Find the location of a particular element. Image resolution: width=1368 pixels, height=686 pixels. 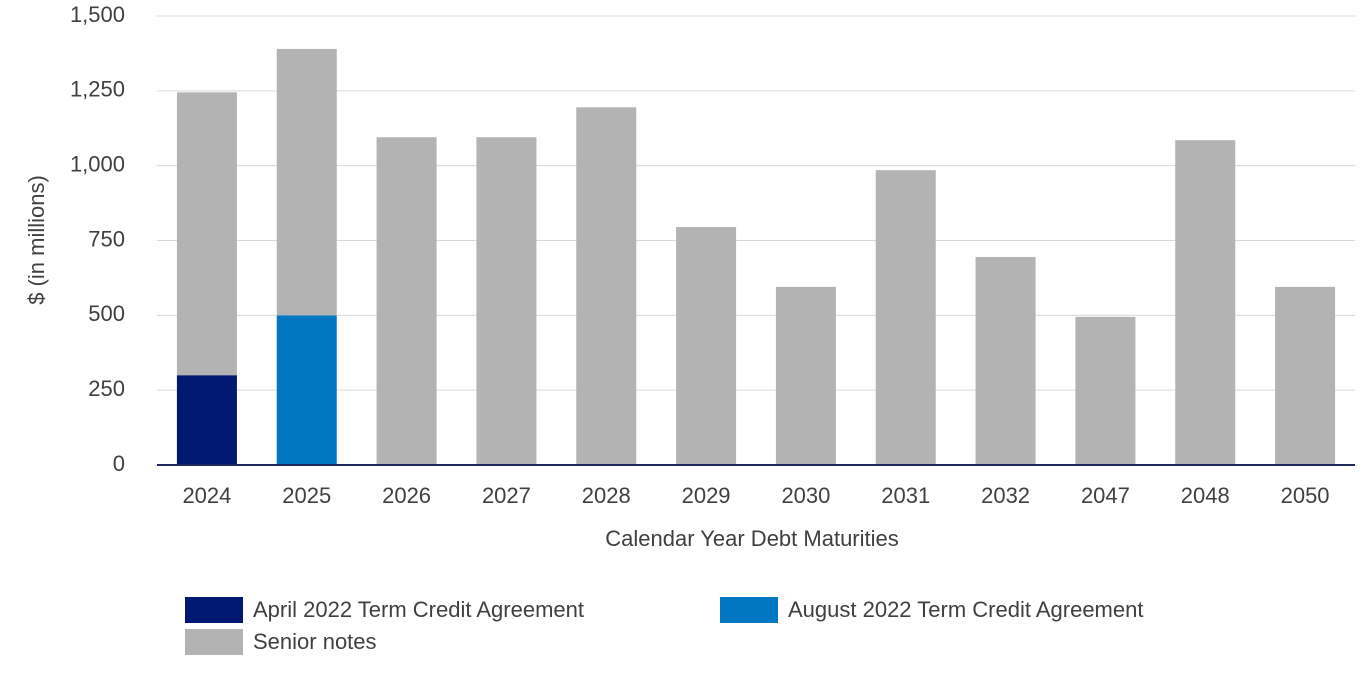

x-axis-label: Calendar Year Debt Maturities is located at coordinates (752, 538).